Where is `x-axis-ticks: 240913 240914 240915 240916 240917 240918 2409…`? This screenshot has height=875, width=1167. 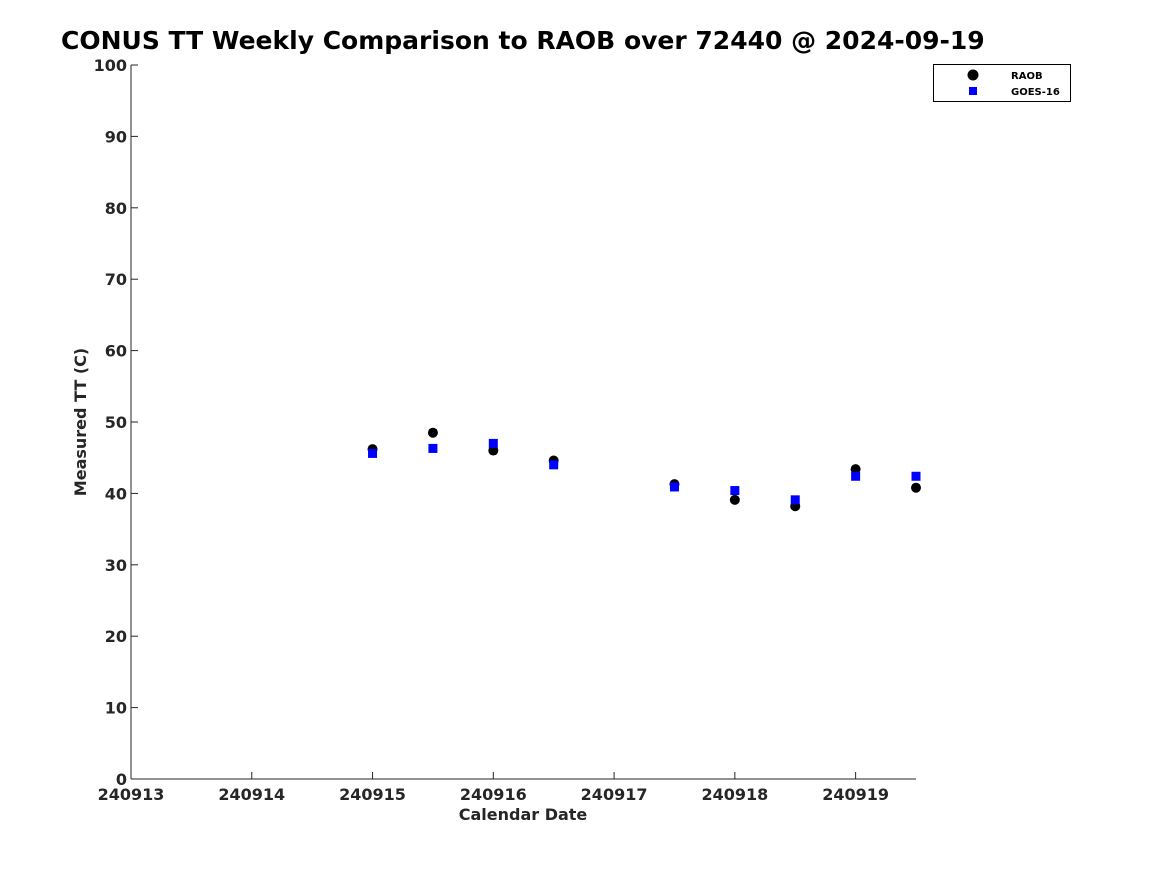
x-axis-ticks: 240913 240914 240915 240916 240917 240918 2409… is located at coordinates (493, 788).